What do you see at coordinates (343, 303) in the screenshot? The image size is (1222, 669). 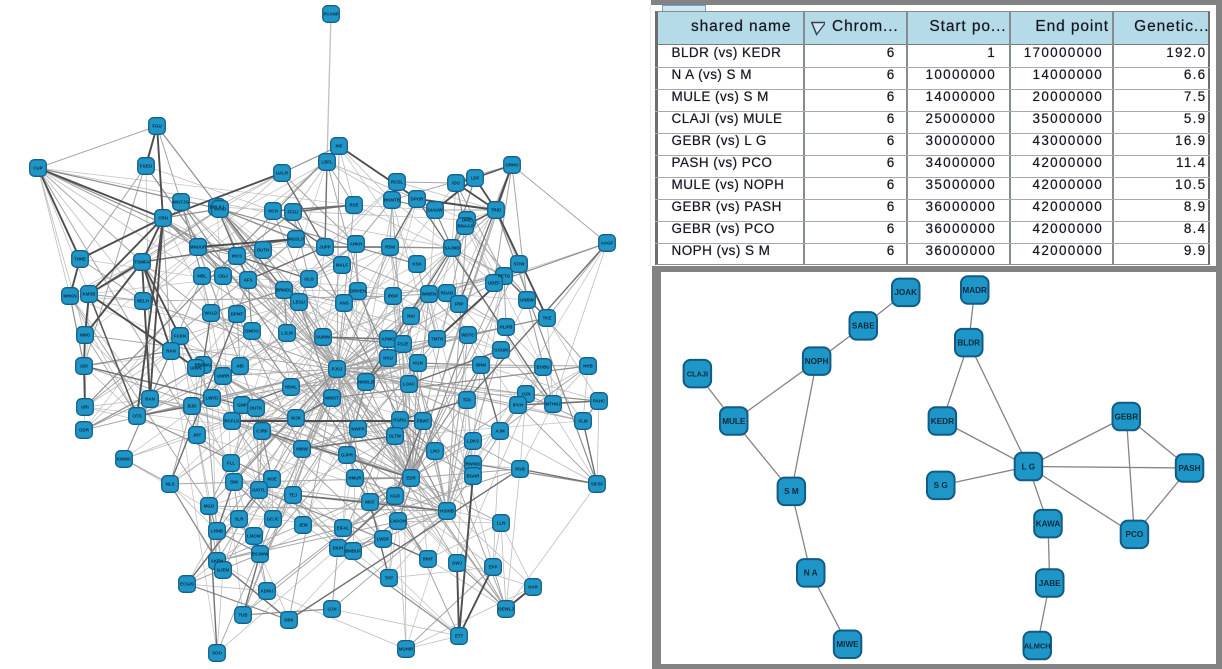 I see `svg-text: ANS` at bounding box center [343, 303].